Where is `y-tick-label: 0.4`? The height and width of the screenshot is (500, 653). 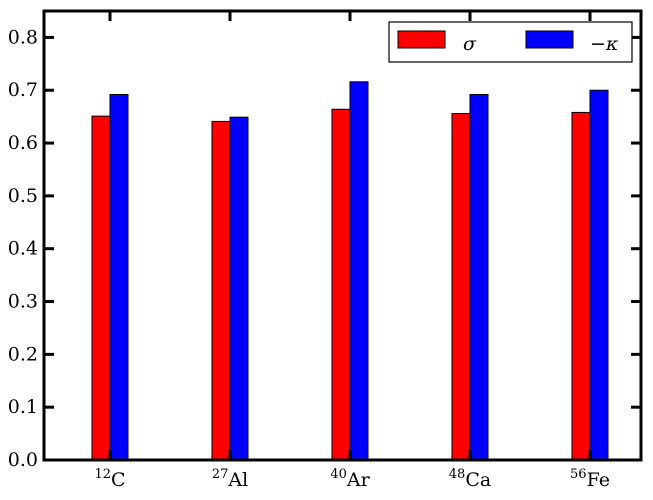 y-tick-label: 0.4 is located at coordinates (23, 249).